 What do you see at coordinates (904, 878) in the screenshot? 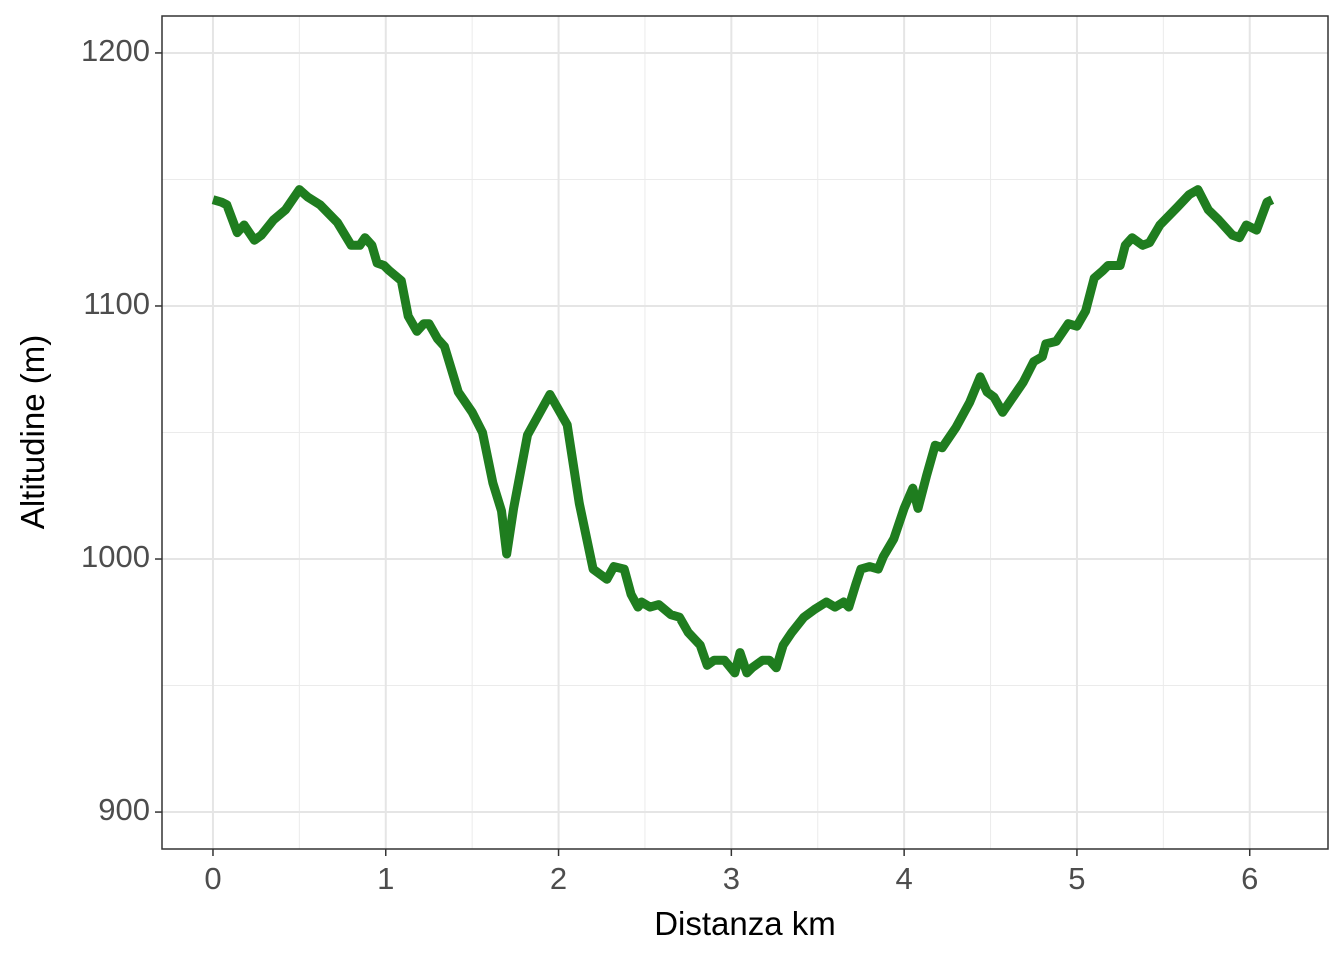
I see `x-tick-label: 4` at bounding box center [904, 878].